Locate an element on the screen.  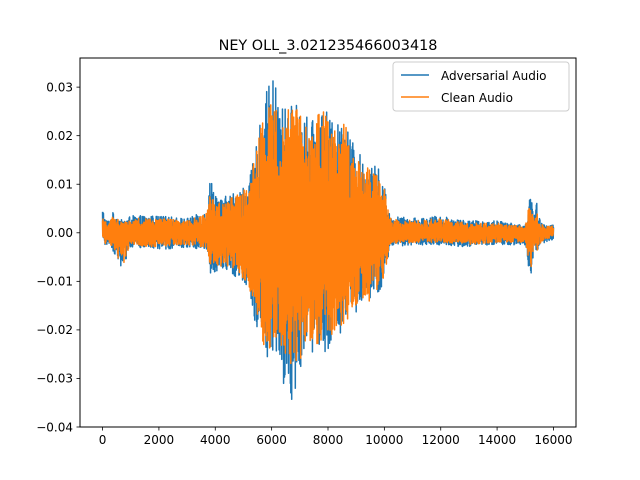
x-tick-label: 0 is located at coordinates (103, 440).